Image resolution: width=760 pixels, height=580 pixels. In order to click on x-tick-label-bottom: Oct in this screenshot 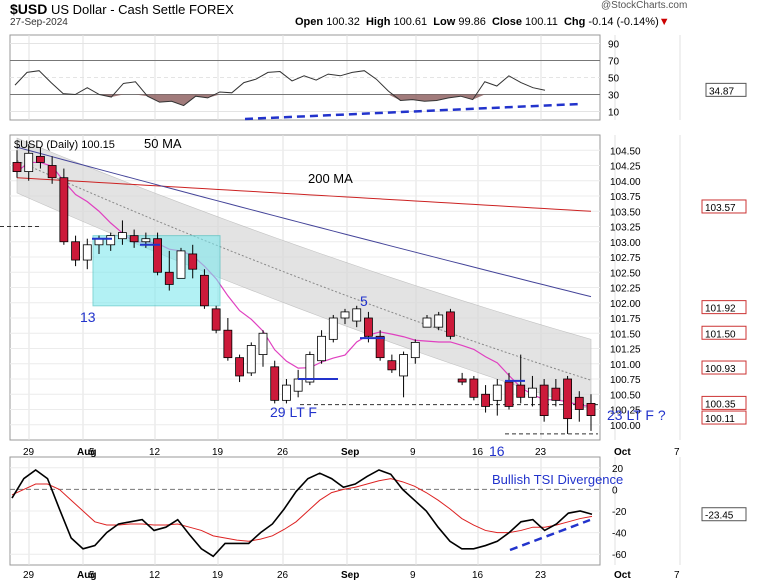, I will do `click(622, 575)`.